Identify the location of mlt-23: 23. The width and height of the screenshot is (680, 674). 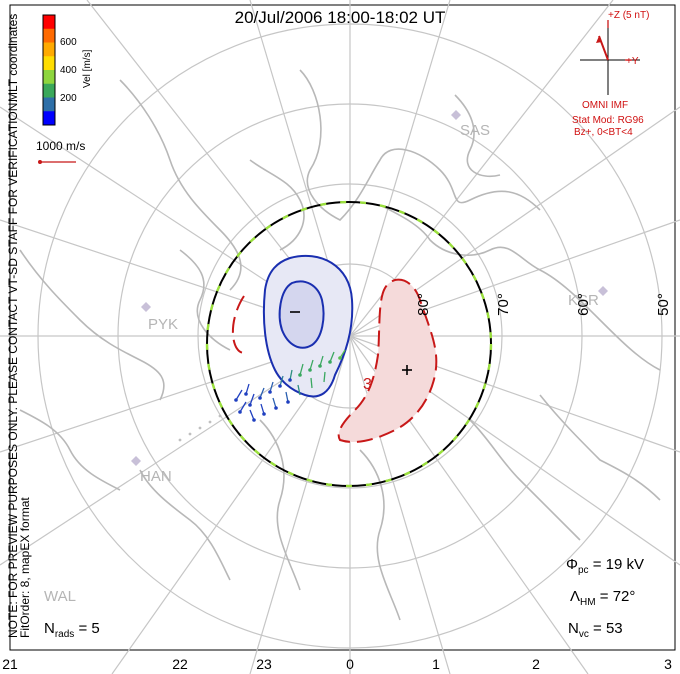
(264, 664).